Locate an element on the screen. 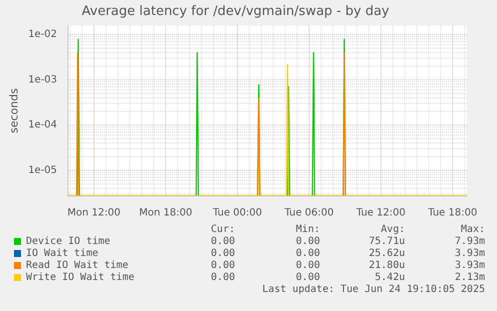 The height and width of the screenshot is (311, 497). y-tick-label: 1e-02 is located at coordinates (43, 34).